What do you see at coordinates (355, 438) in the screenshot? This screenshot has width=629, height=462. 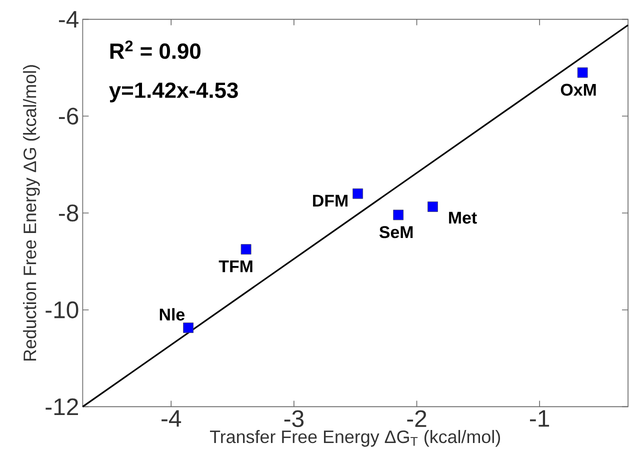 I see `x-axis-title: Transfer Free Energy ΔG$_{T}$ (kcal/mol)` at bounding box center [355, 438].